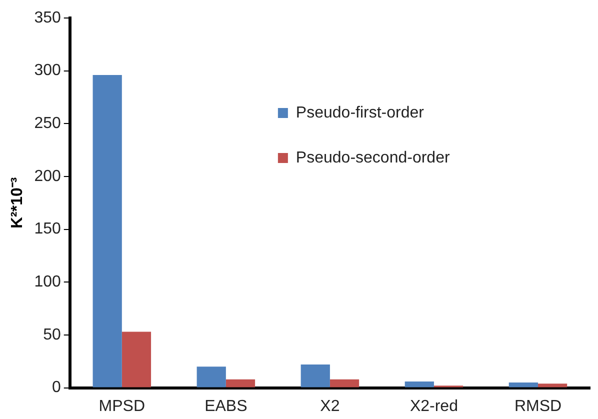 The image size is (598, 419). I want to click on y-tick-label: 150, so click(47, 229).